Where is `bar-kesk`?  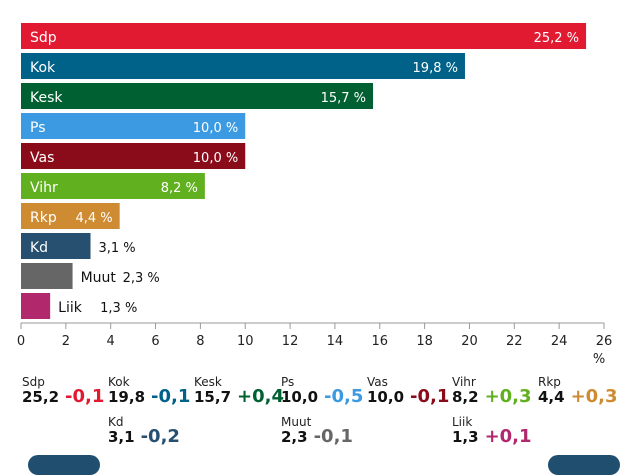 bar-kesk is located at coordinates (197, 96).